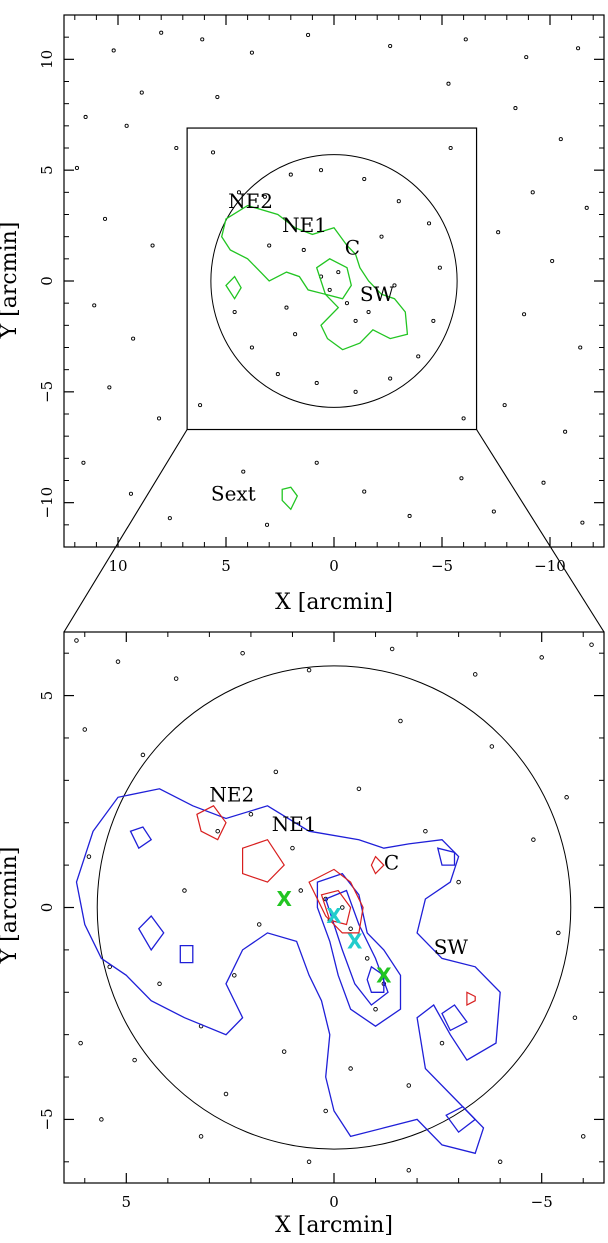 Image resolution: width=608 pixels, height=1243 pixels. Describe the element at coordinates (384, 975) in the screenshot. I see `green-peak-marker: X` at that location.